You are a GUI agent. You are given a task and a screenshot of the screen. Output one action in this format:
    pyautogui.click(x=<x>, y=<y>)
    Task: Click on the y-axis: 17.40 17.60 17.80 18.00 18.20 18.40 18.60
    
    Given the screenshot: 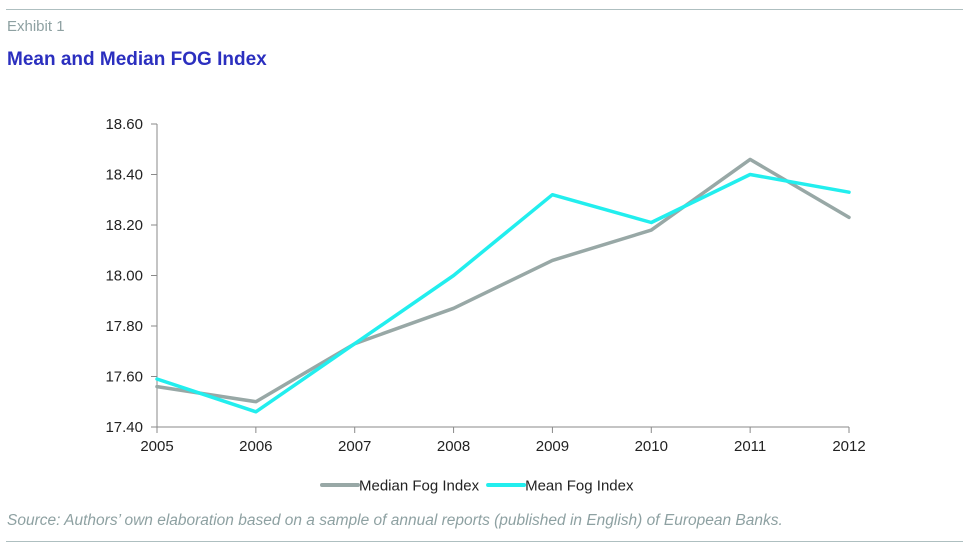 What is the action you would take?
    pyautogui.click(x=131, y=276)
    